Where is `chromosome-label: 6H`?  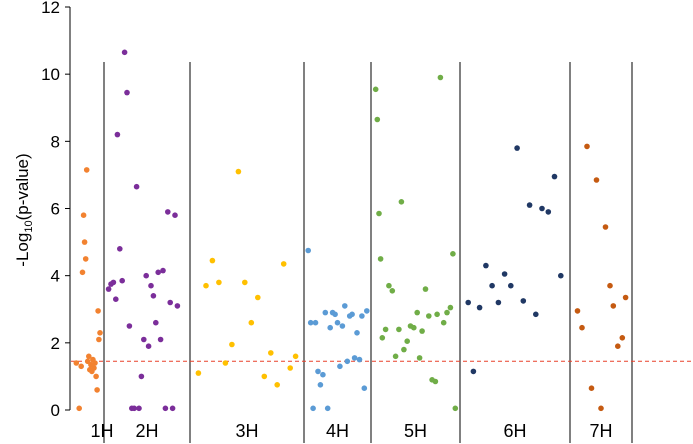 chromosome-label: 6H is located at coordinates (514, 431).